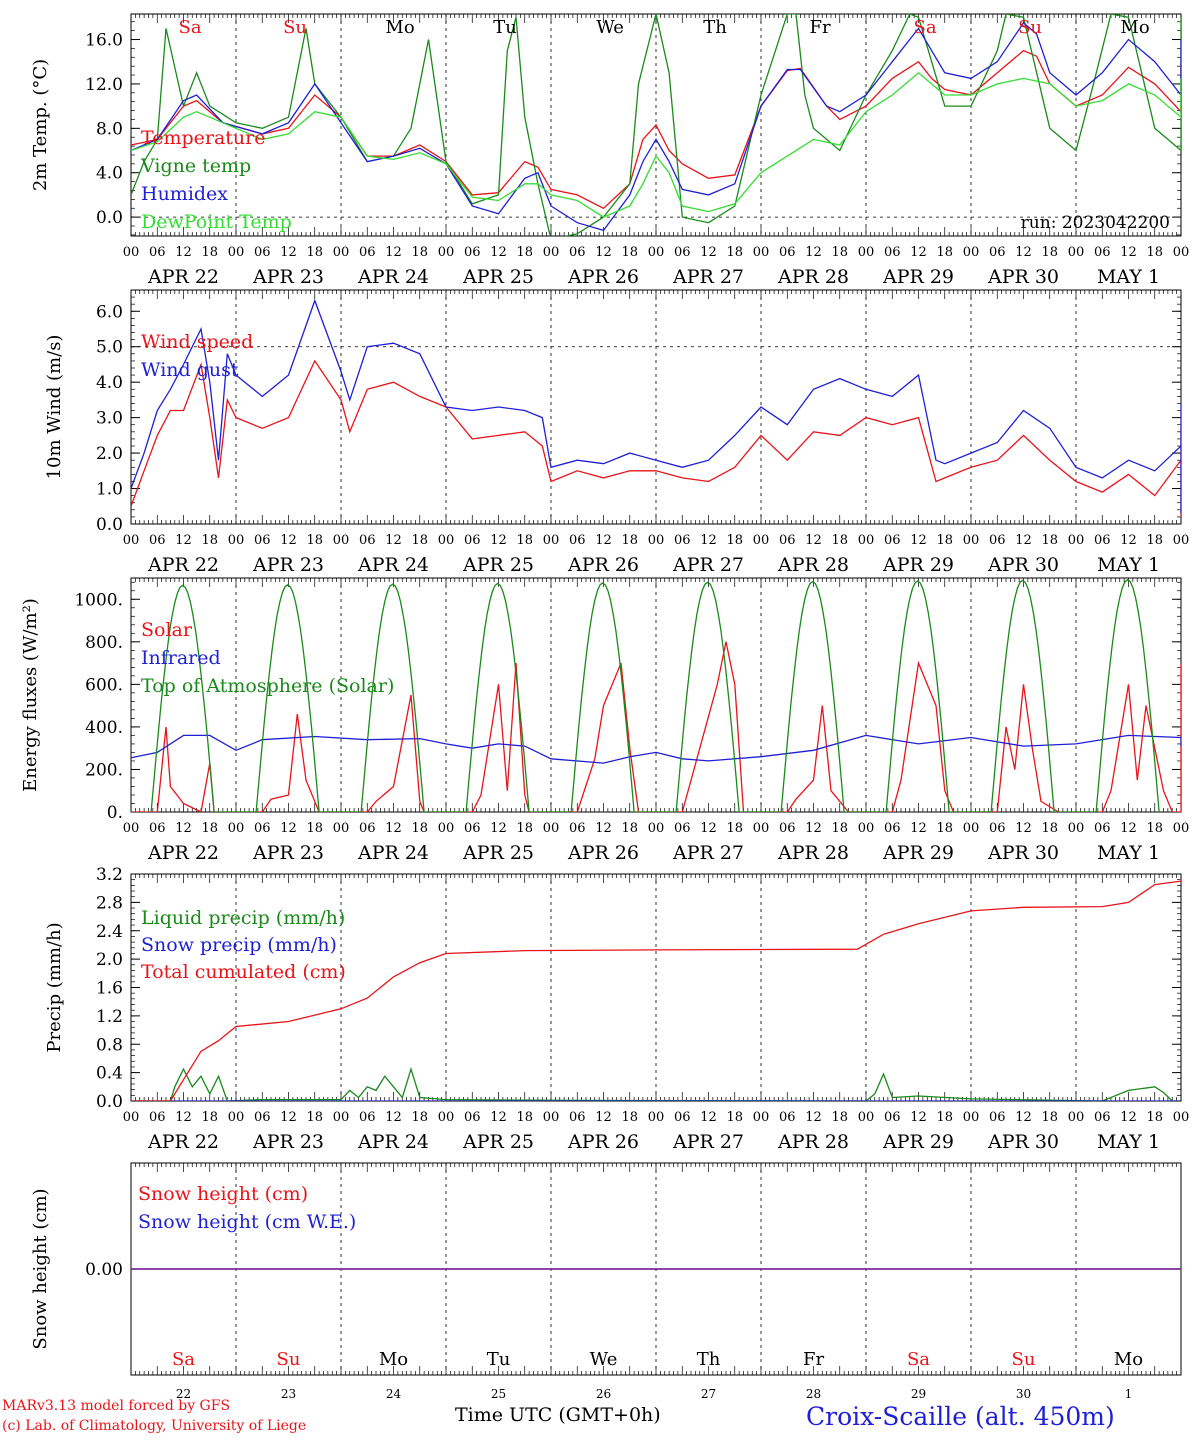  What do you see at coordinates (918, 1394) in the screenshot?
I see `day-number: 29` at bounding box center [918, 1394].